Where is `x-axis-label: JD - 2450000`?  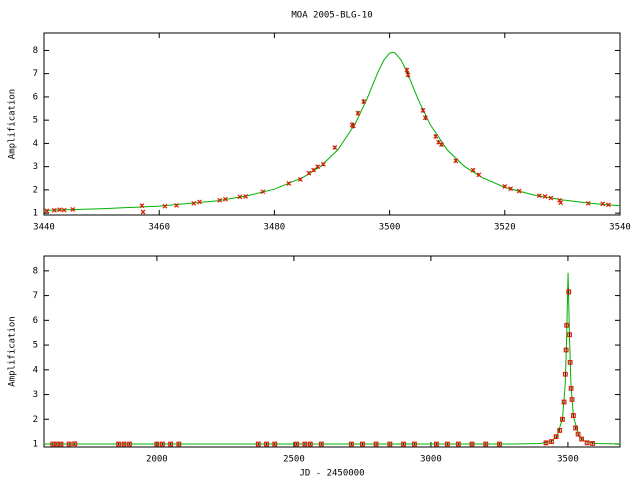
x-axis-label: JD - 2450000 is located at coordinates (331, 474).